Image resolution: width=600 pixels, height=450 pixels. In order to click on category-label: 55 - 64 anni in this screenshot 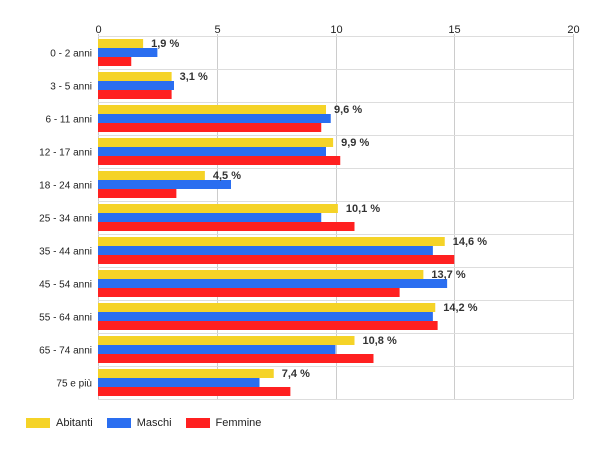, I will do `click(65, 318)`.